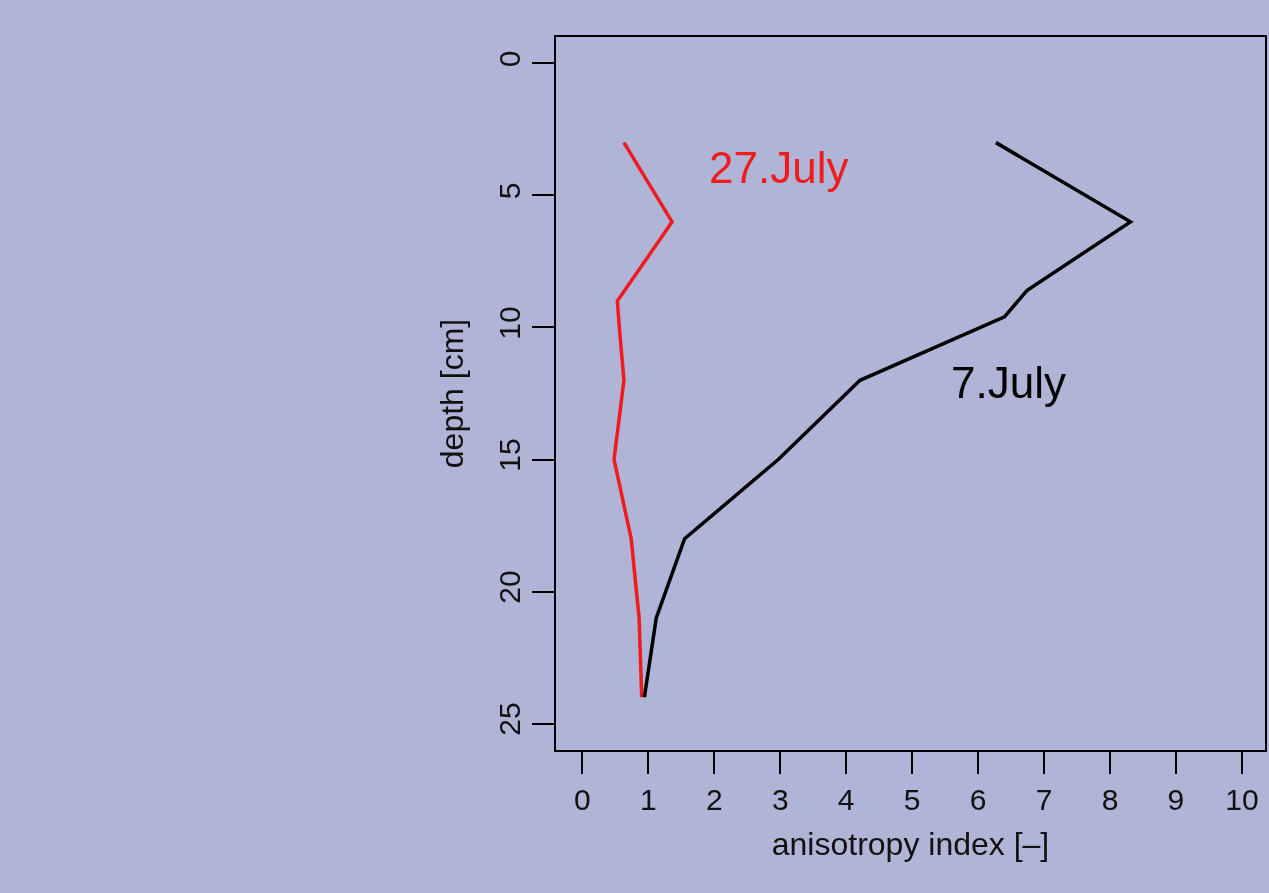  What do you see at coordinates (509, 587) in the screenshot?
I see `y-tick-label: 20` at bounding box center [509, 587].